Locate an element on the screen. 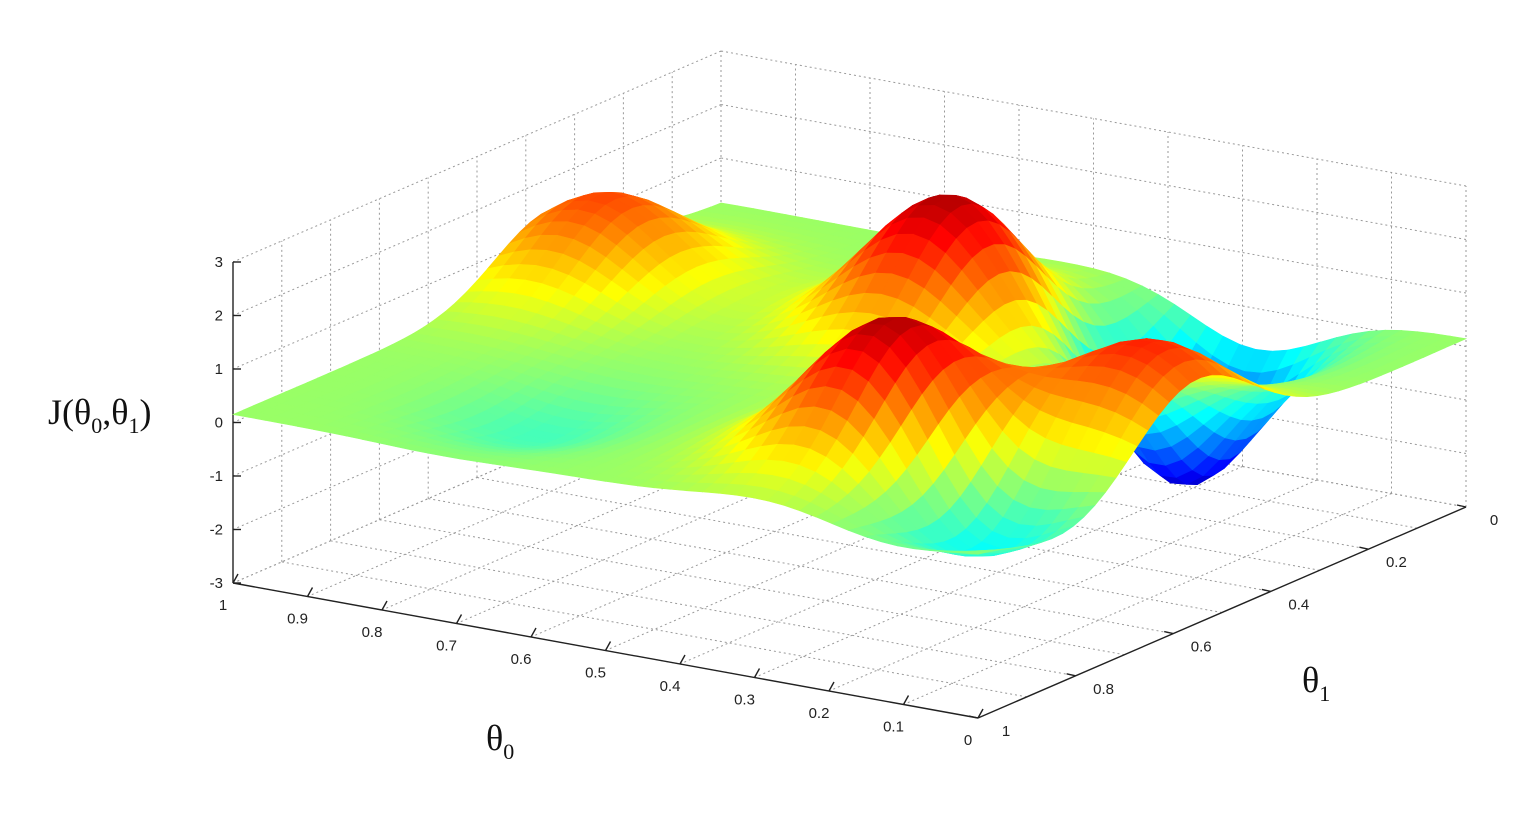 The width and height of the screenshot is (1538, 814). y-tick-label: 1 is located at coordinates (1006, 731).